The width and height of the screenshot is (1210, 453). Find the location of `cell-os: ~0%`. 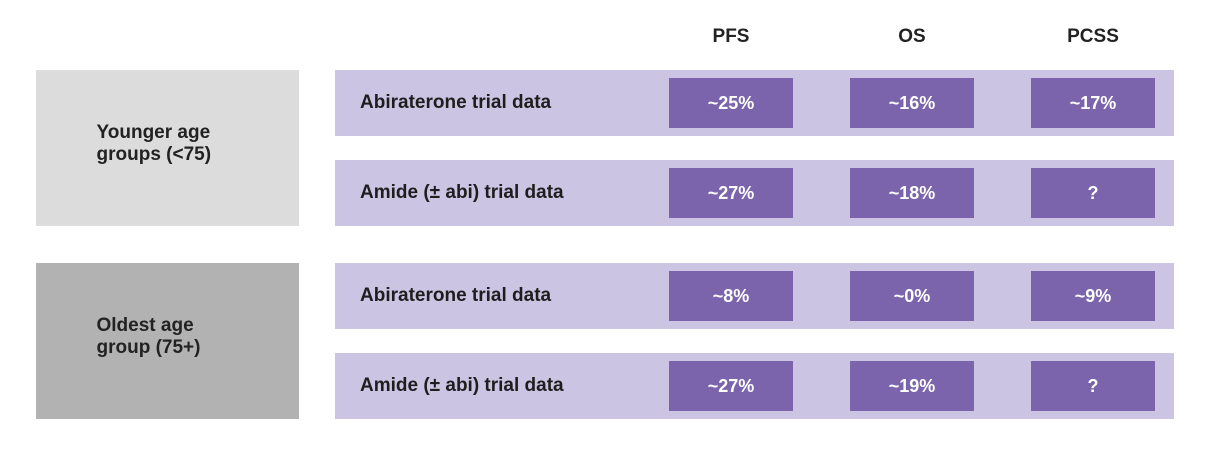

cell-os: ~0% is located at coordinates (912, 296).